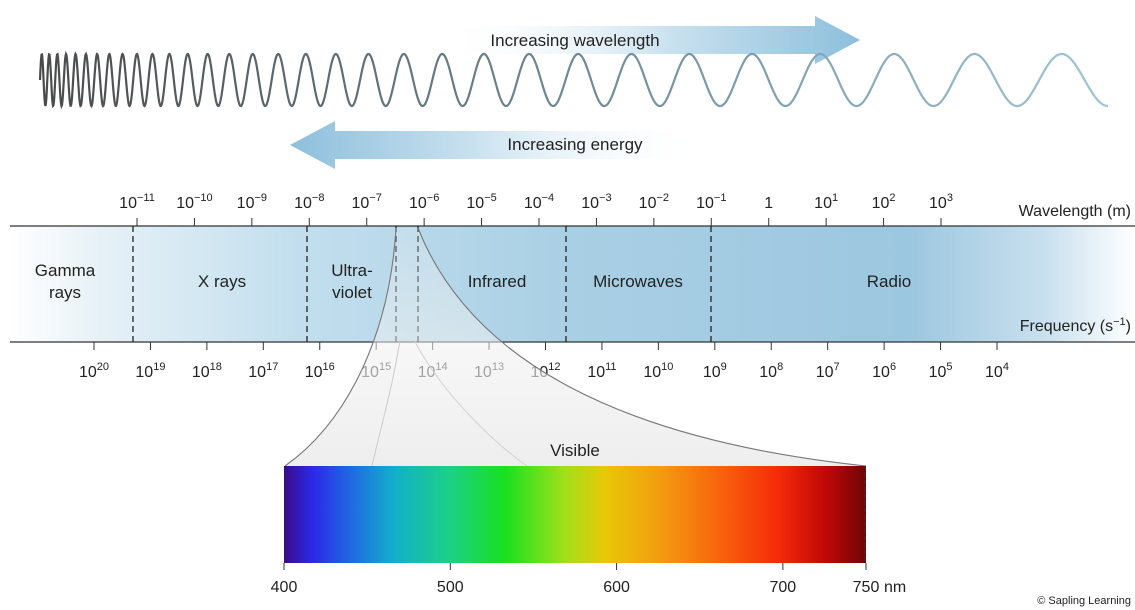 This screenshot has width=1135, height=610. What do you see at coordinates (573, 80) in the screenshot?
I see `wave-curve` at bounding box center [573, 80].